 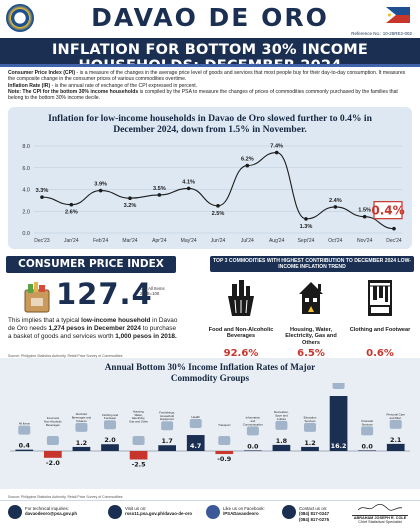 I want to click on signature-line, so click(x=380, y=515).